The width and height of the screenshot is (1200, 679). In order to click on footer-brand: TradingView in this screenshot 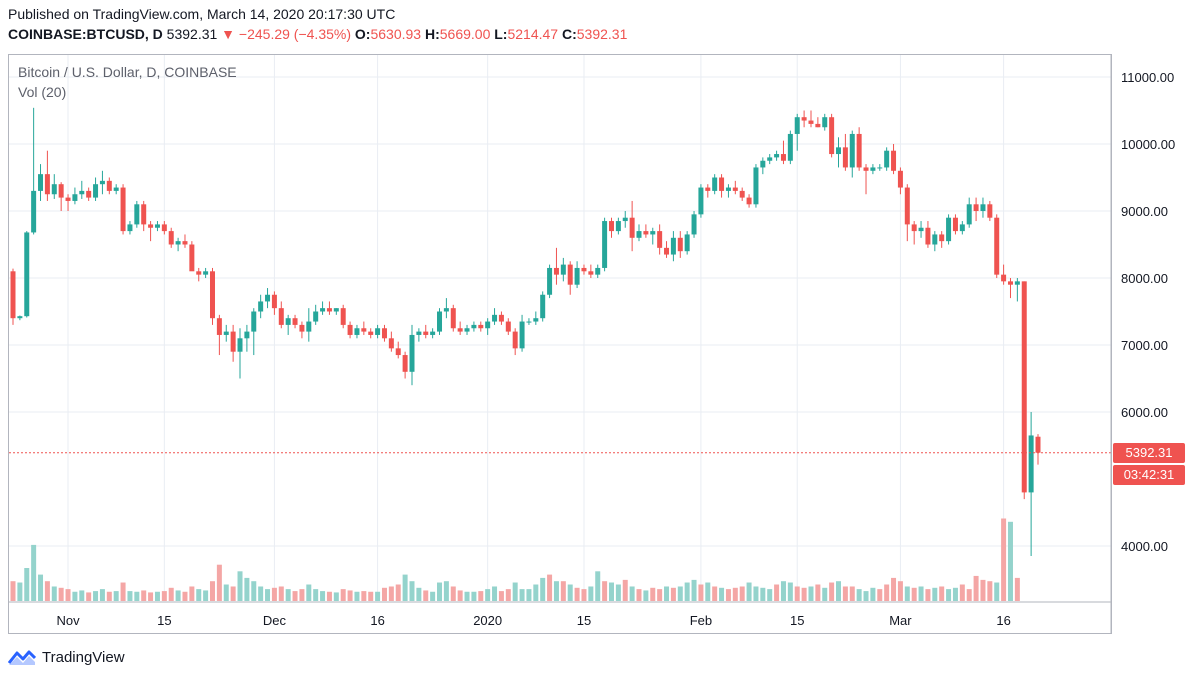, I will do `click(66, 657)`.